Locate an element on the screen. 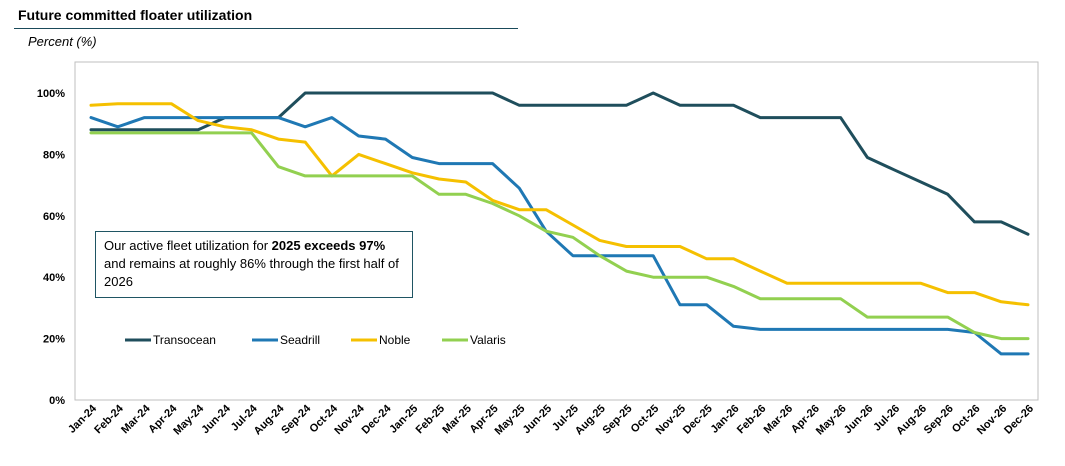  legend-label-noble: Noble is located at coordinates (395, 340).